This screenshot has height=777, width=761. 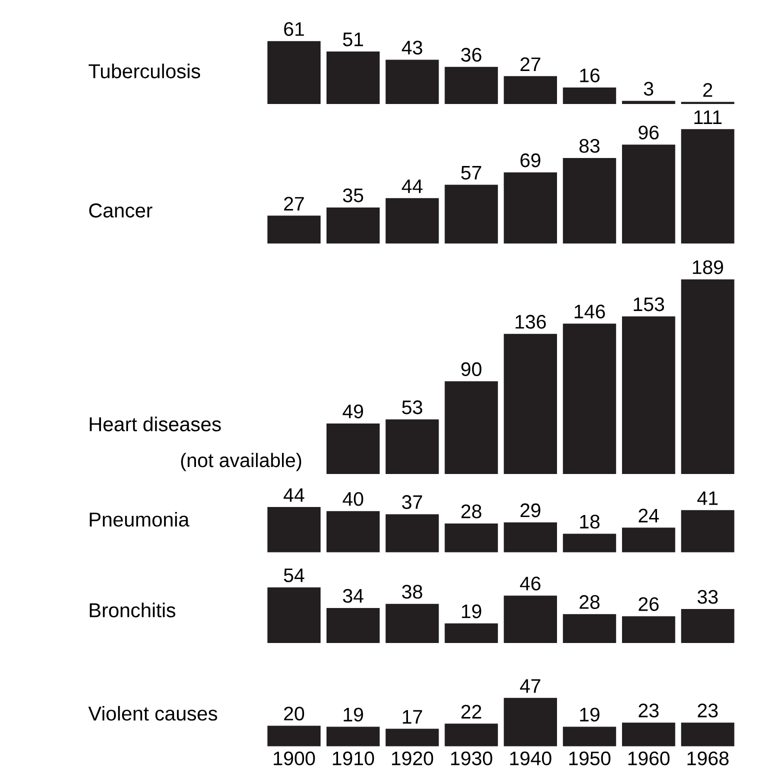 I want to click on data-label: 189, so click(x=708, y=267).